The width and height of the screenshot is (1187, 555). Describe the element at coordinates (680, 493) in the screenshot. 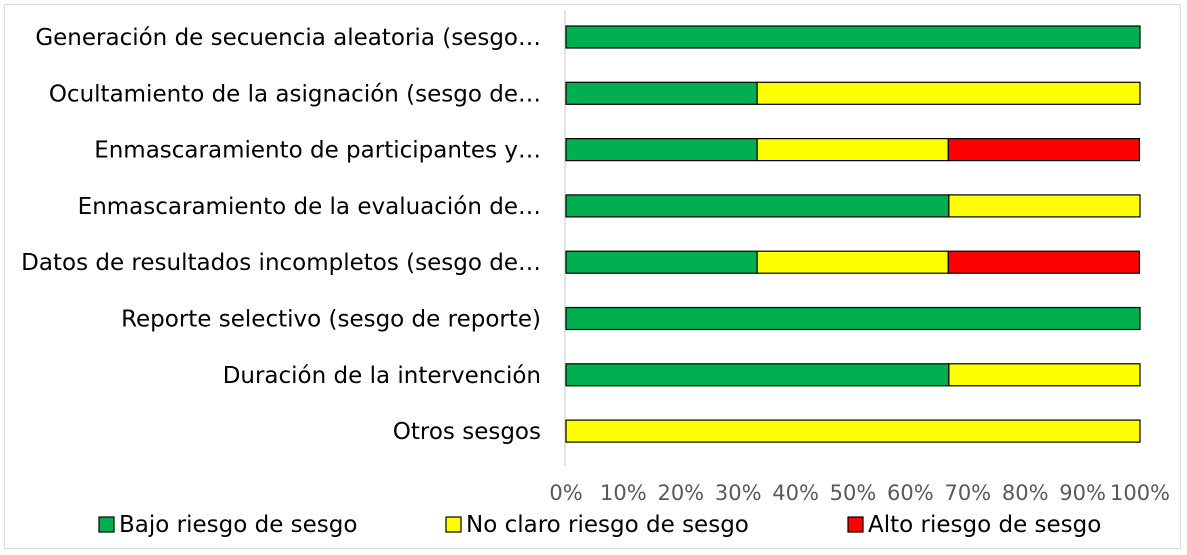

I see `x-tick-label: 20%` at that location.